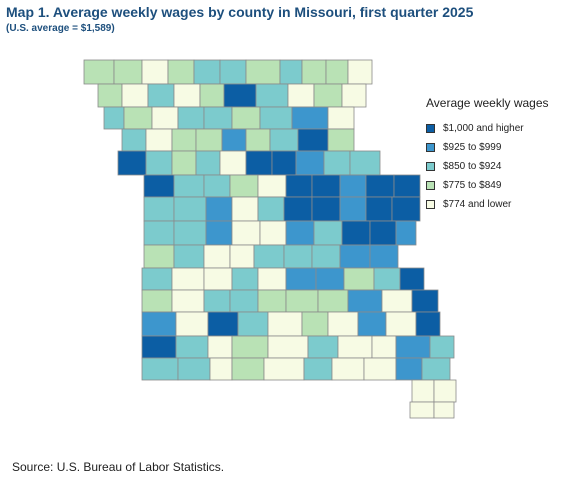 The width and height of the screenshot is (576, 478). I want to click on legend-item: $850 to $924, so click(487, 166).